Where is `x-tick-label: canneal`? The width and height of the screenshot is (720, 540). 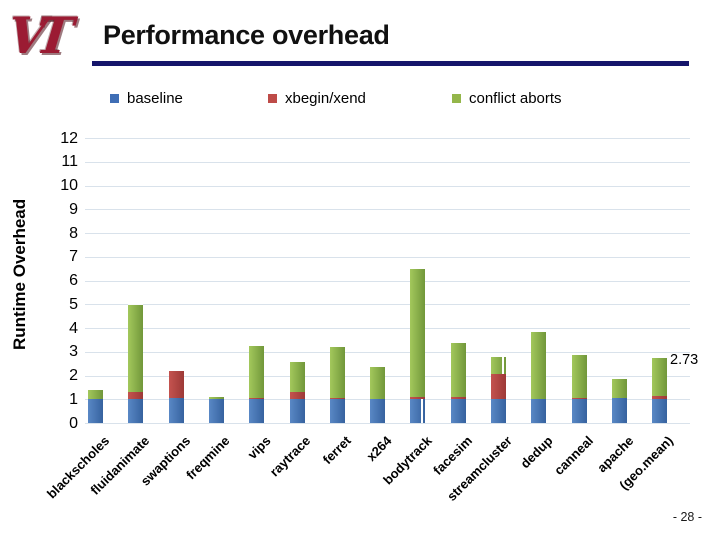 x-tick-label: canneal is located at coordinates (573, 455).